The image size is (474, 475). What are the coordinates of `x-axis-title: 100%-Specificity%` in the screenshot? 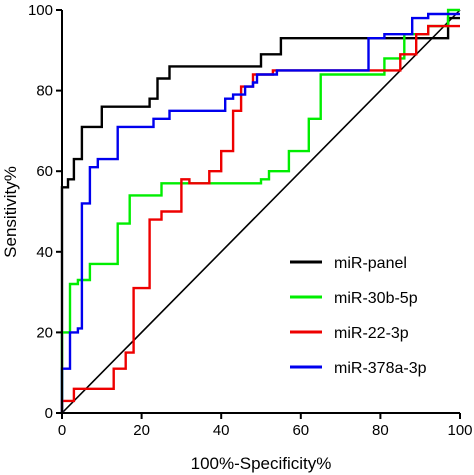 It's located at (261, 463).